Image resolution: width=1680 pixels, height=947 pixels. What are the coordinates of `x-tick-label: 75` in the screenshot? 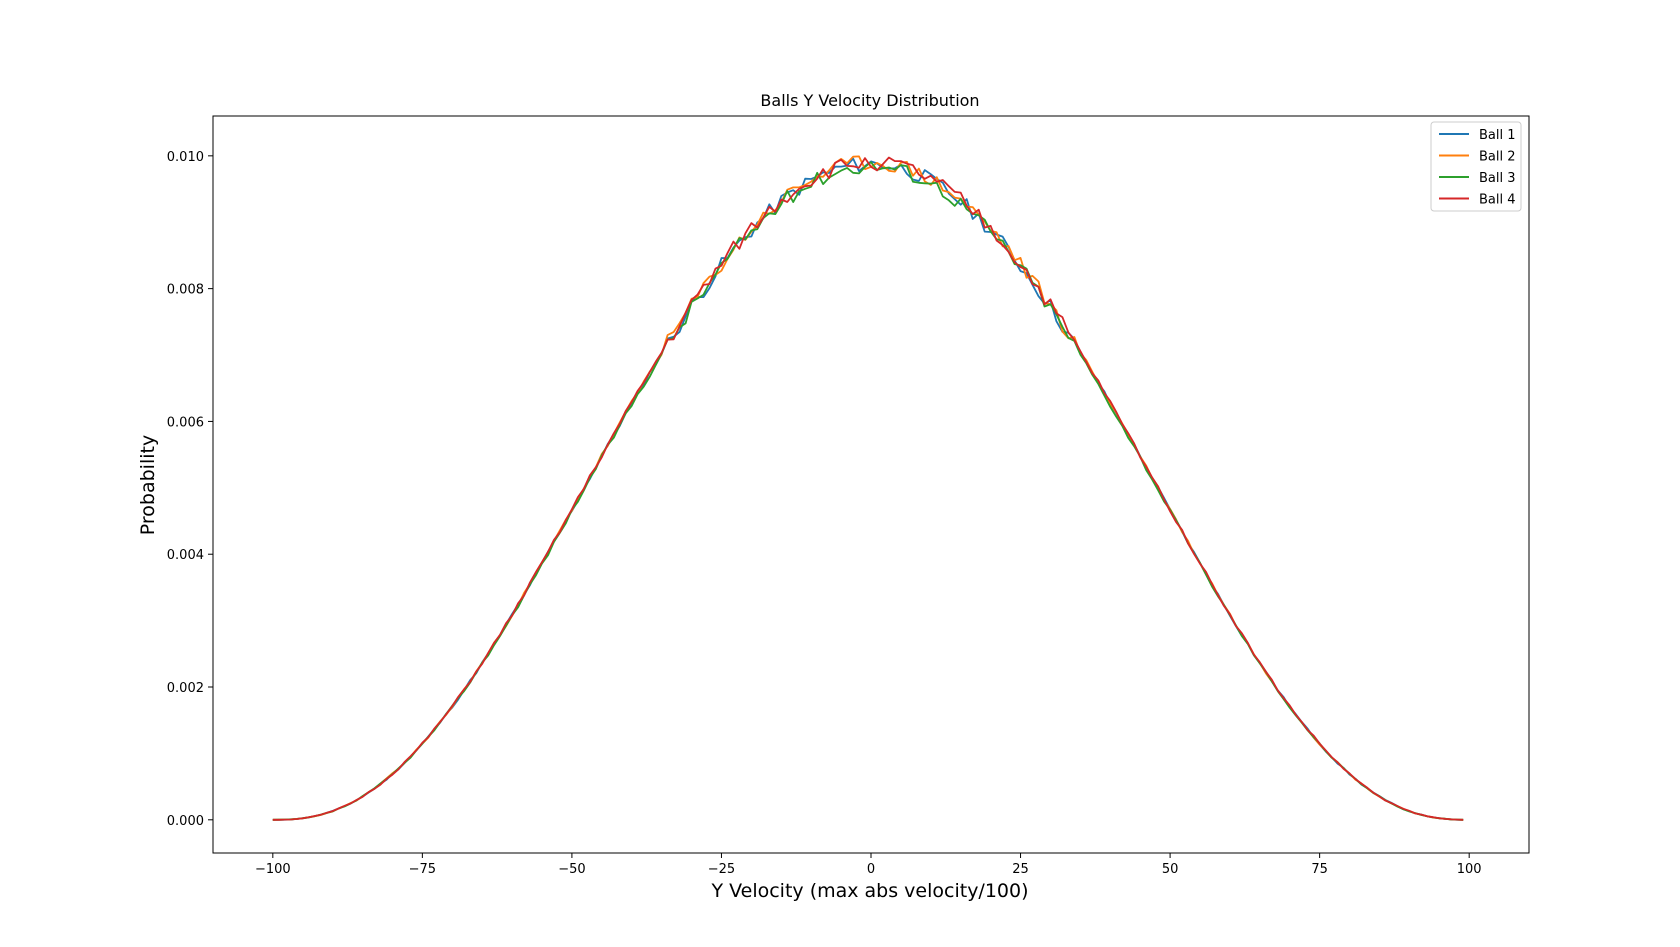 It's located at (1319, 869).